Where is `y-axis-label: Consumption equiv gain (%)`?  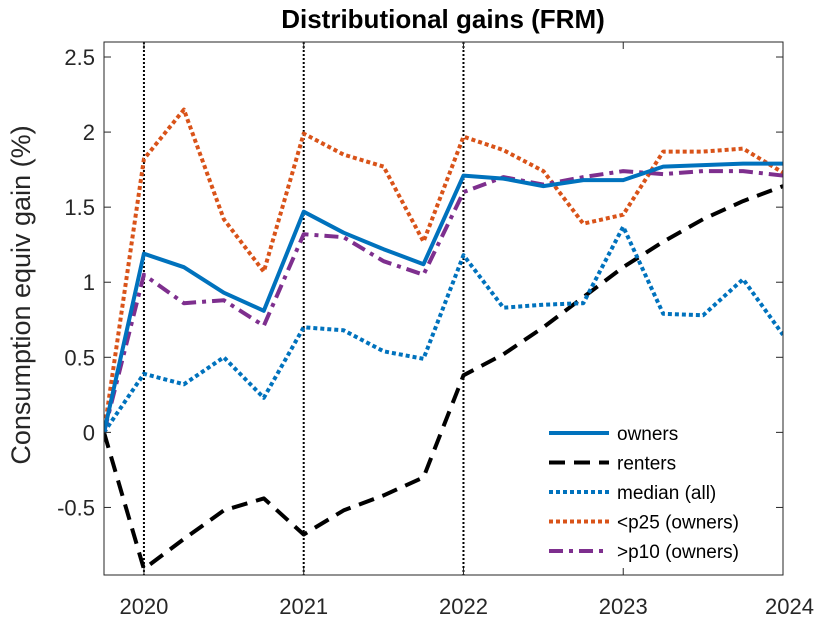 y-axis-label: Consumption equiv gain (%) is located at coordinates (21, 294).